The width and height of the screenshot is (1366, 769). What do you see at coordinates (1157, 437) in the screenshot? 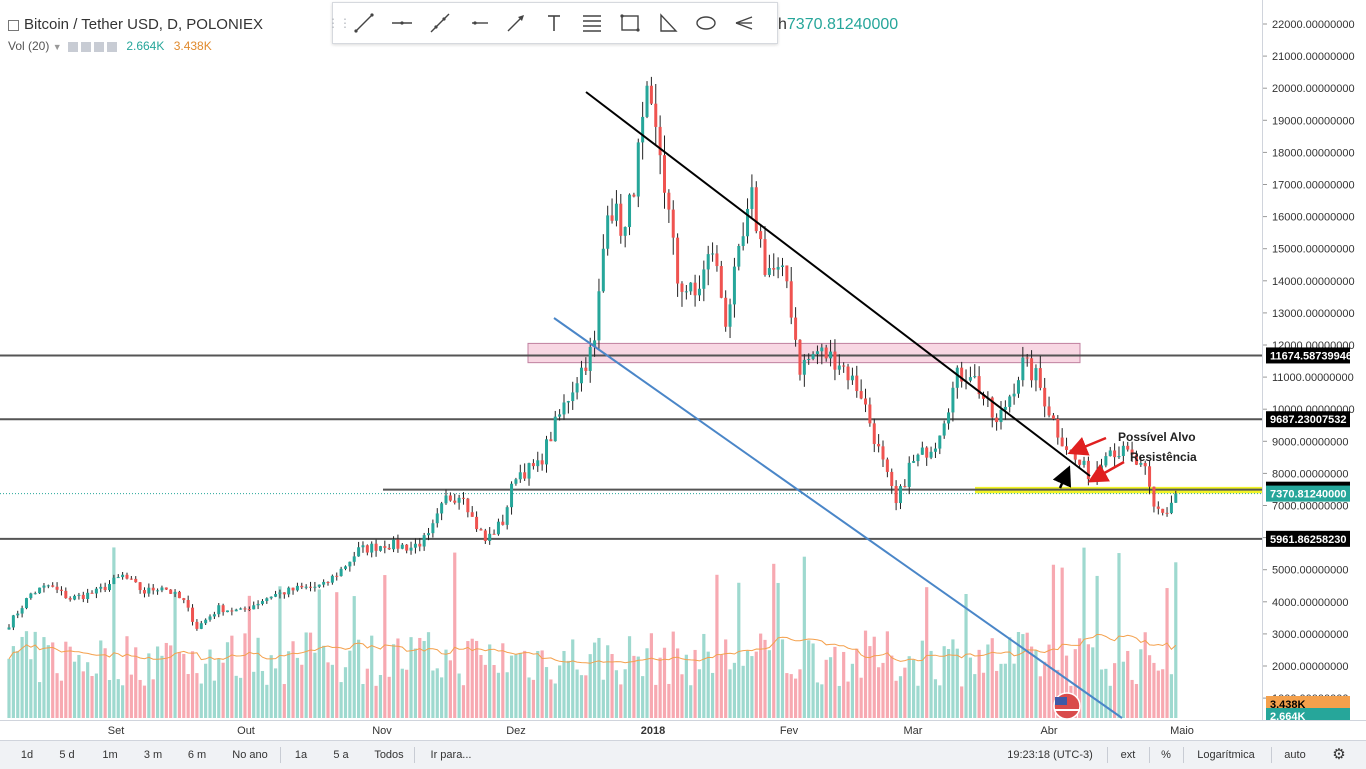
I see `target-annotation: Possível Alvo` at bounding box center [1157, 437].